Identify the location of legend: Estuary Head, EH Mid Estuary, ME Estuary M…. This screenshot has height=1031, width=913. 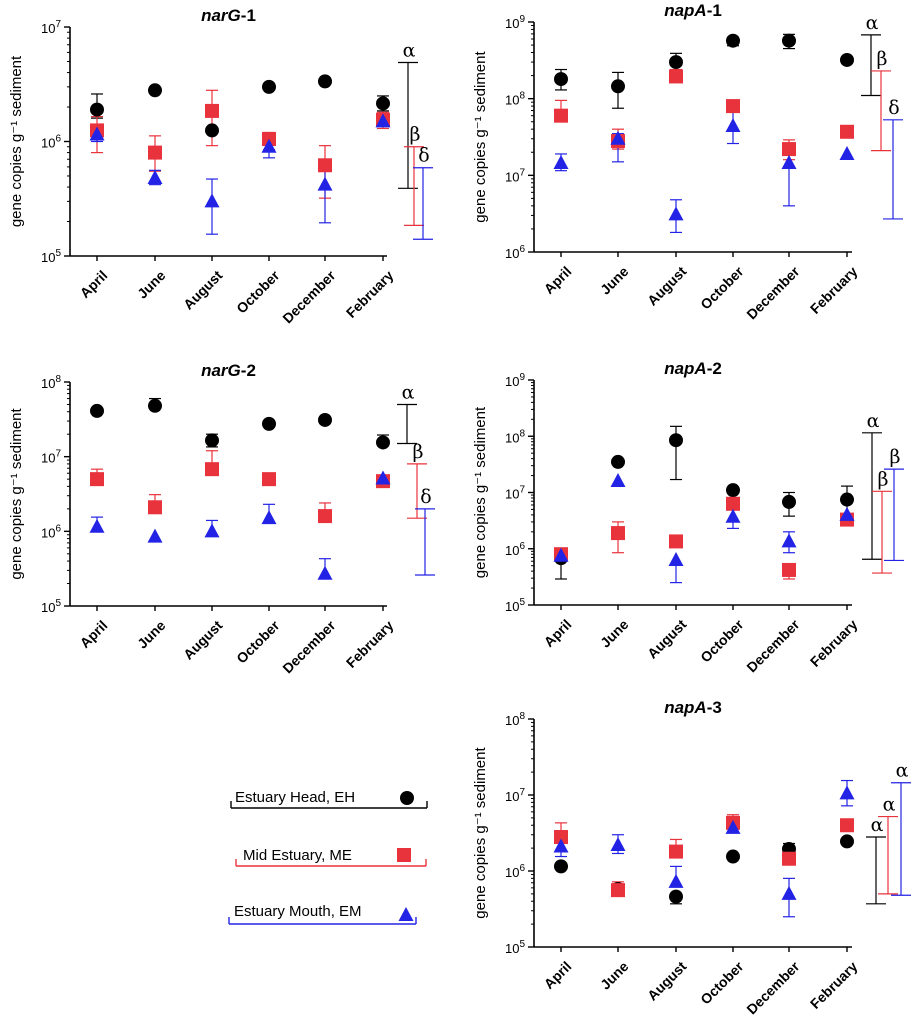
(328, 857).